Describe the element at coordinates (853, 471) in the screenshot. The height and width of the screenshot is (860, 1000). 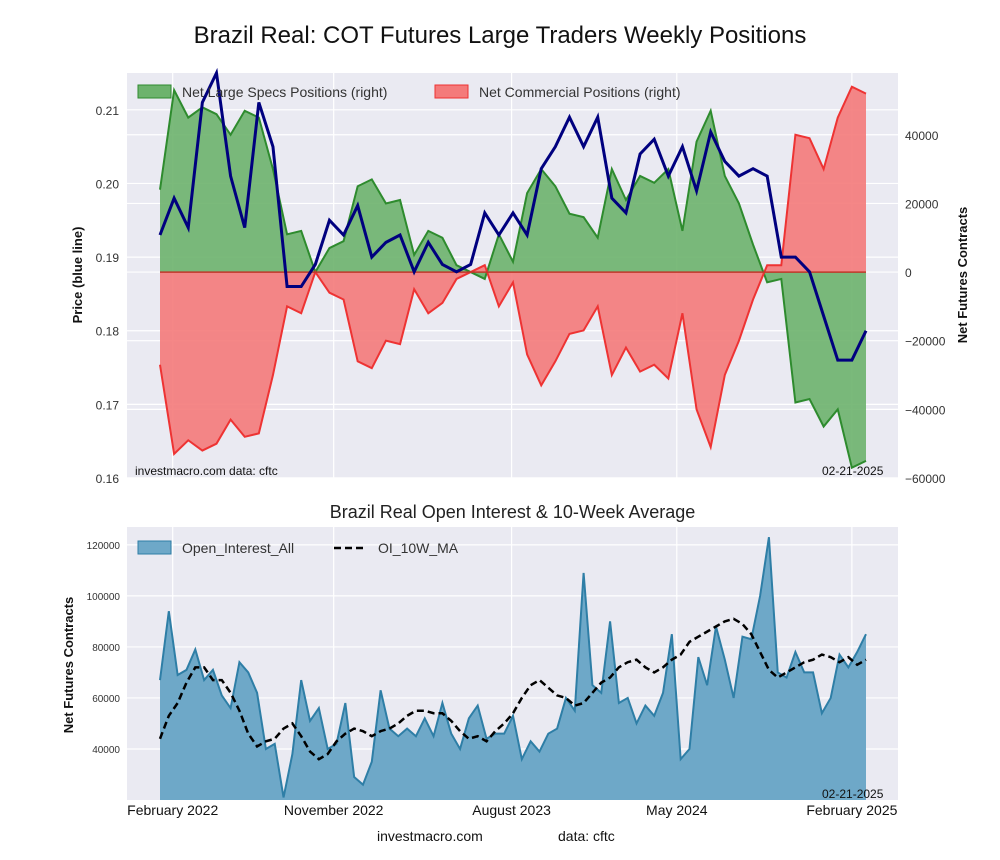
I see `top-date-note: 02-21-2025` at that location.